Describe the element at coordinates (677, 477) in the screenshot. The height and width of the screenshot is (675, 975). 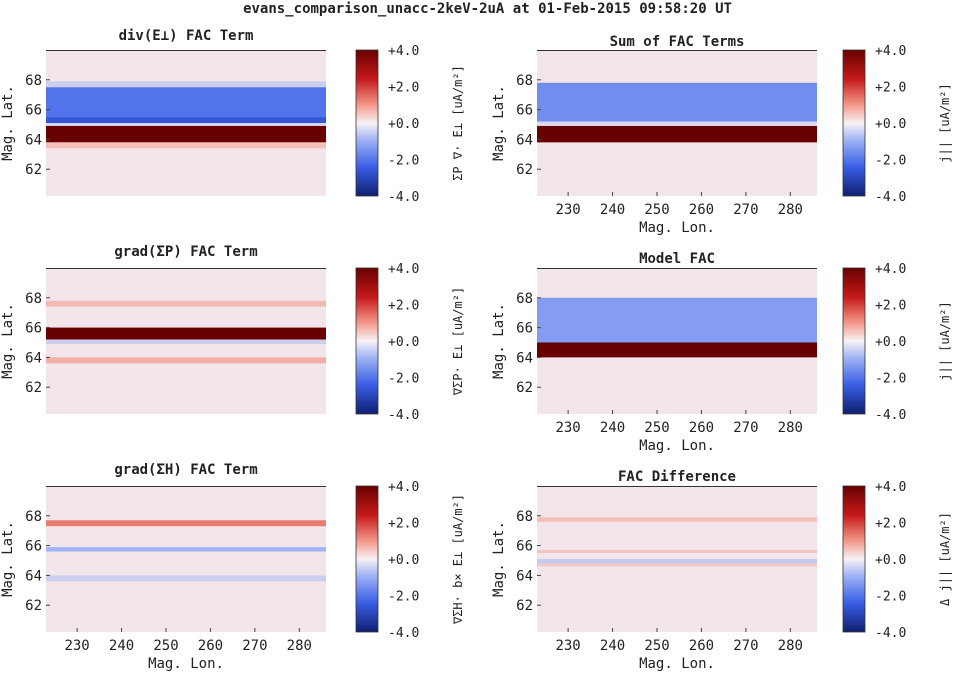
I see `panel-title: FAC Difference` at that location.